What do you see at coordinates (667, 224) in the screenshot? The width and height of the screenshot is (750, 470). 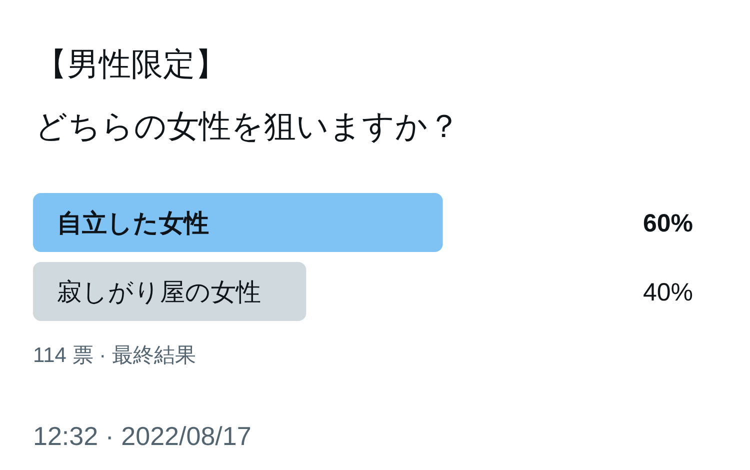 I see `data-label: 60%` at bounding box center [667, 224].